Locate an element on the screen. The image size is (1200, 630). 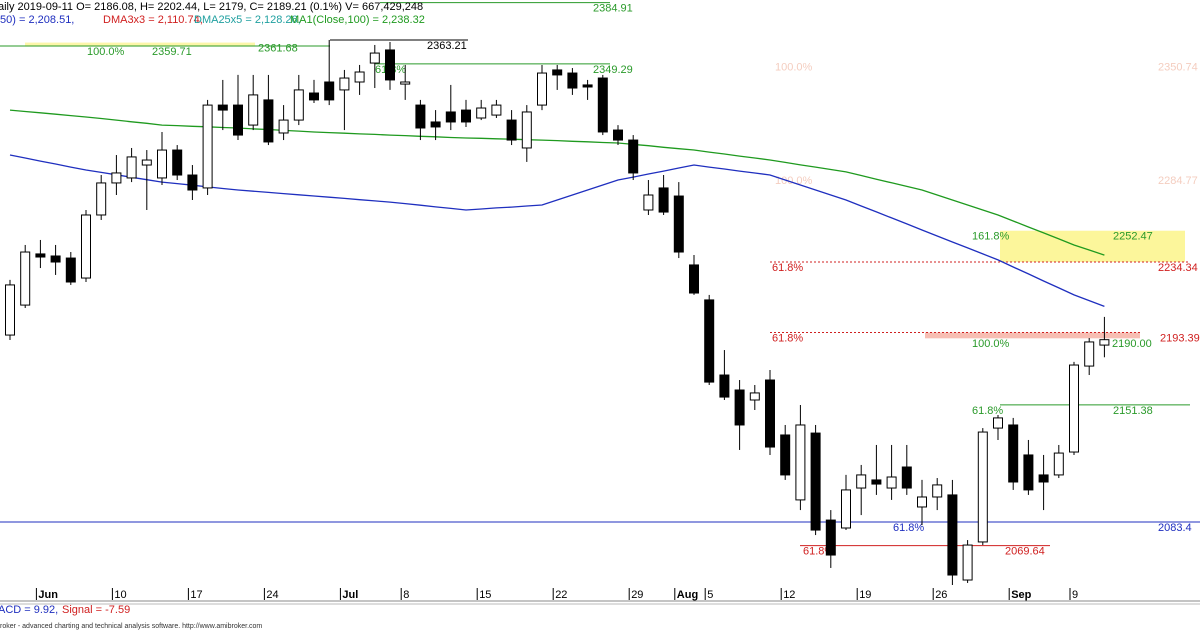
x-tick-label: 29 is located at coordinates (637, 595).